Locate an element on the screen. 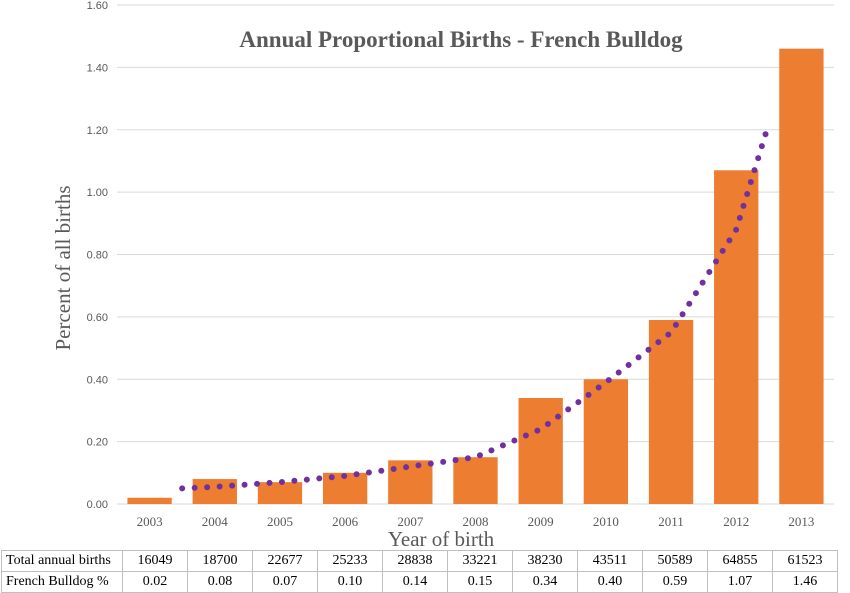 This screenshot has width=850, height=593. bar-2008 is located at coordinates (475, 480).